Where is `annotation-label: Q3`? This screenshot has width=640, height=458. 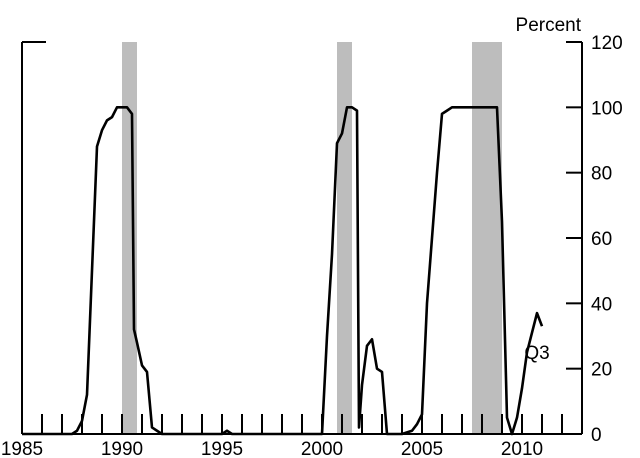
annotation-label: Q3 is located at coordinates (536, 353).